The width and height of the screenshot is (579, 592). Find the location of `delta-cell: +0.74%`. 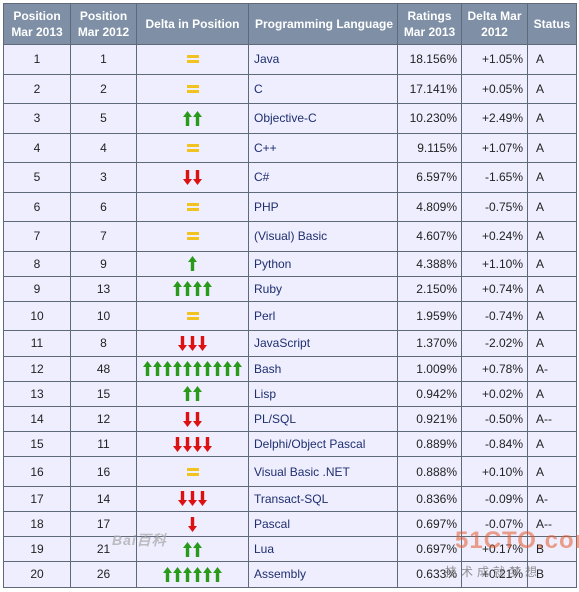

delta-cell: +0.74% is located at coordinates (494, 288).